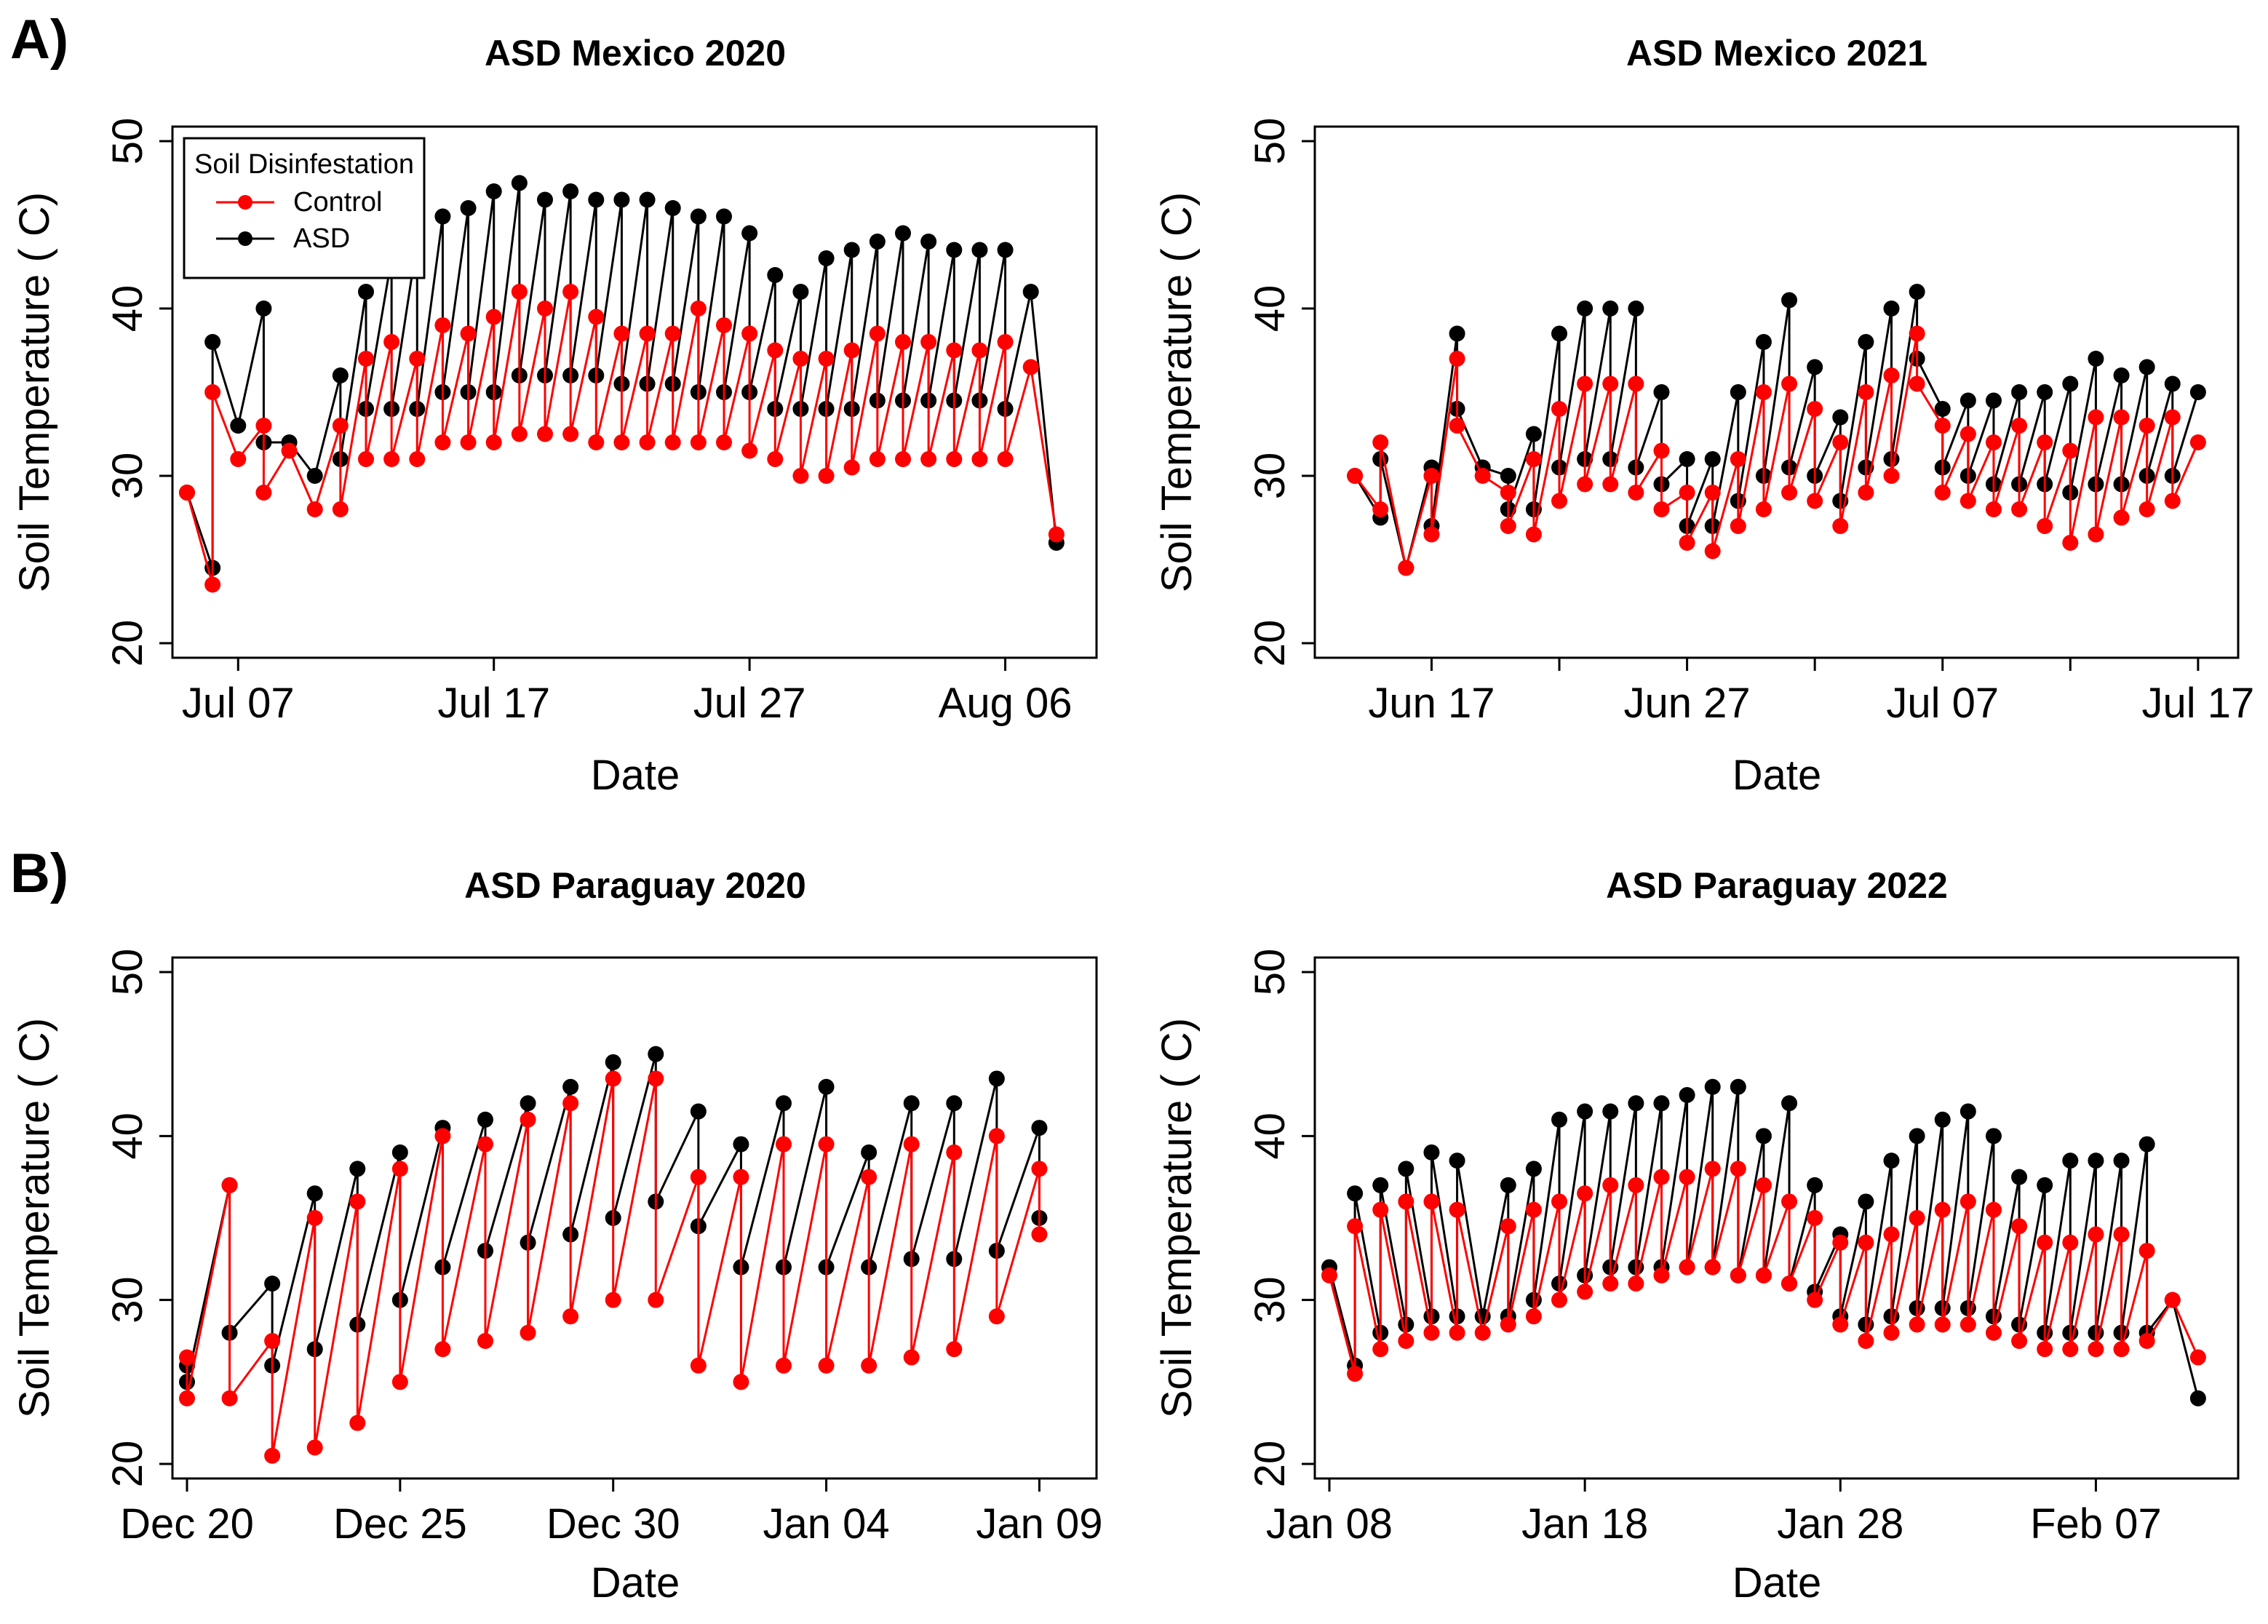 Image resolution: width=2268 pixels, height=1624 pixels. Describe the element at coordinates (1329, 1524) in the screenshot. I see `x-tick-label: Jan 08` at that location.